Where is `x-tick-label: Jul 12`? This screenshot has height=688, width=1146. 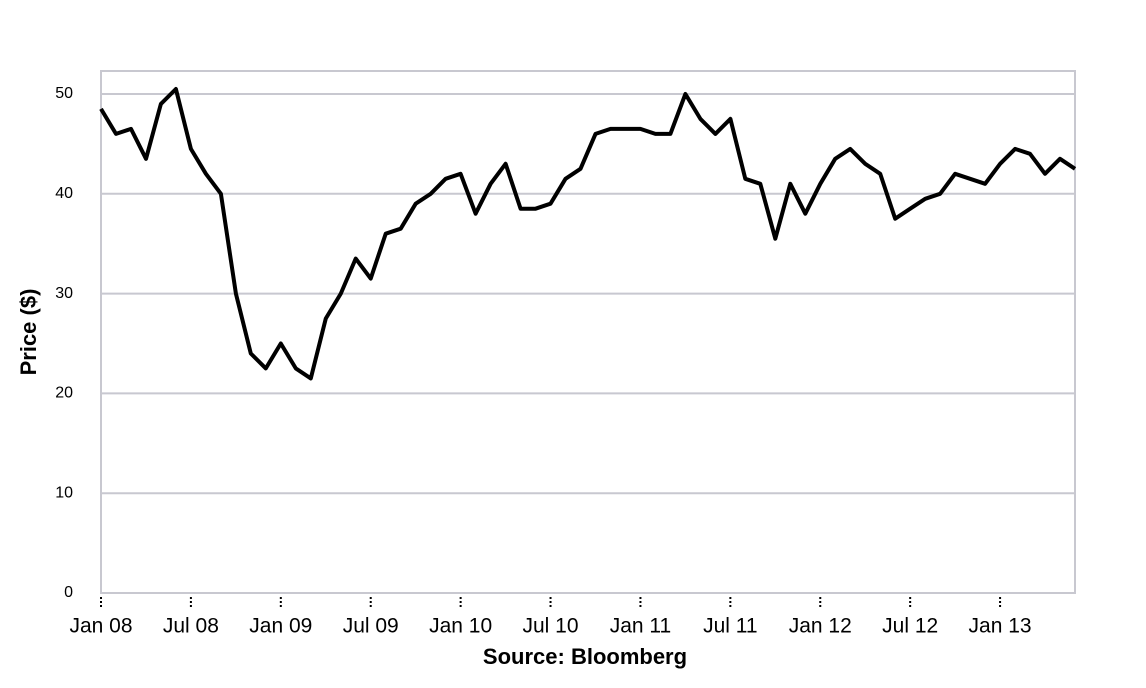
x-tick-label: Jul 12 is located at coordinates (910, 626).